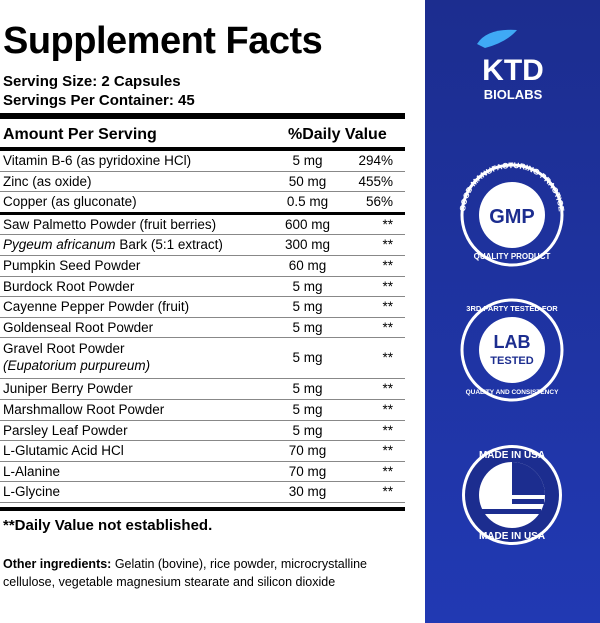 This screenshot has height=623, width=600. I want to click on nutrient-name: Vitamin B-6 (as pyridoxine HCl), so click(97, 160).